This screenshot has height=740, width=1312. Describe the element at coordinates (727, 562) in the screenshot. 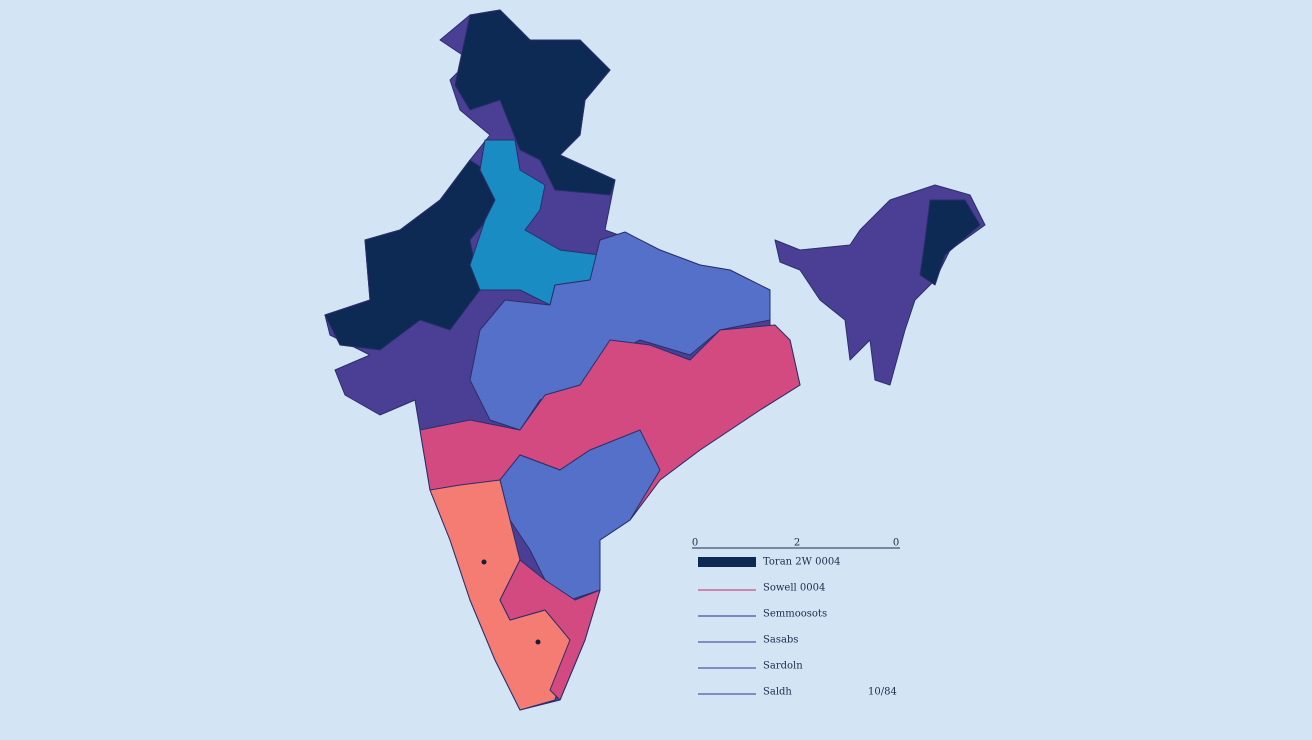

I see `legend-swatch` at that location.